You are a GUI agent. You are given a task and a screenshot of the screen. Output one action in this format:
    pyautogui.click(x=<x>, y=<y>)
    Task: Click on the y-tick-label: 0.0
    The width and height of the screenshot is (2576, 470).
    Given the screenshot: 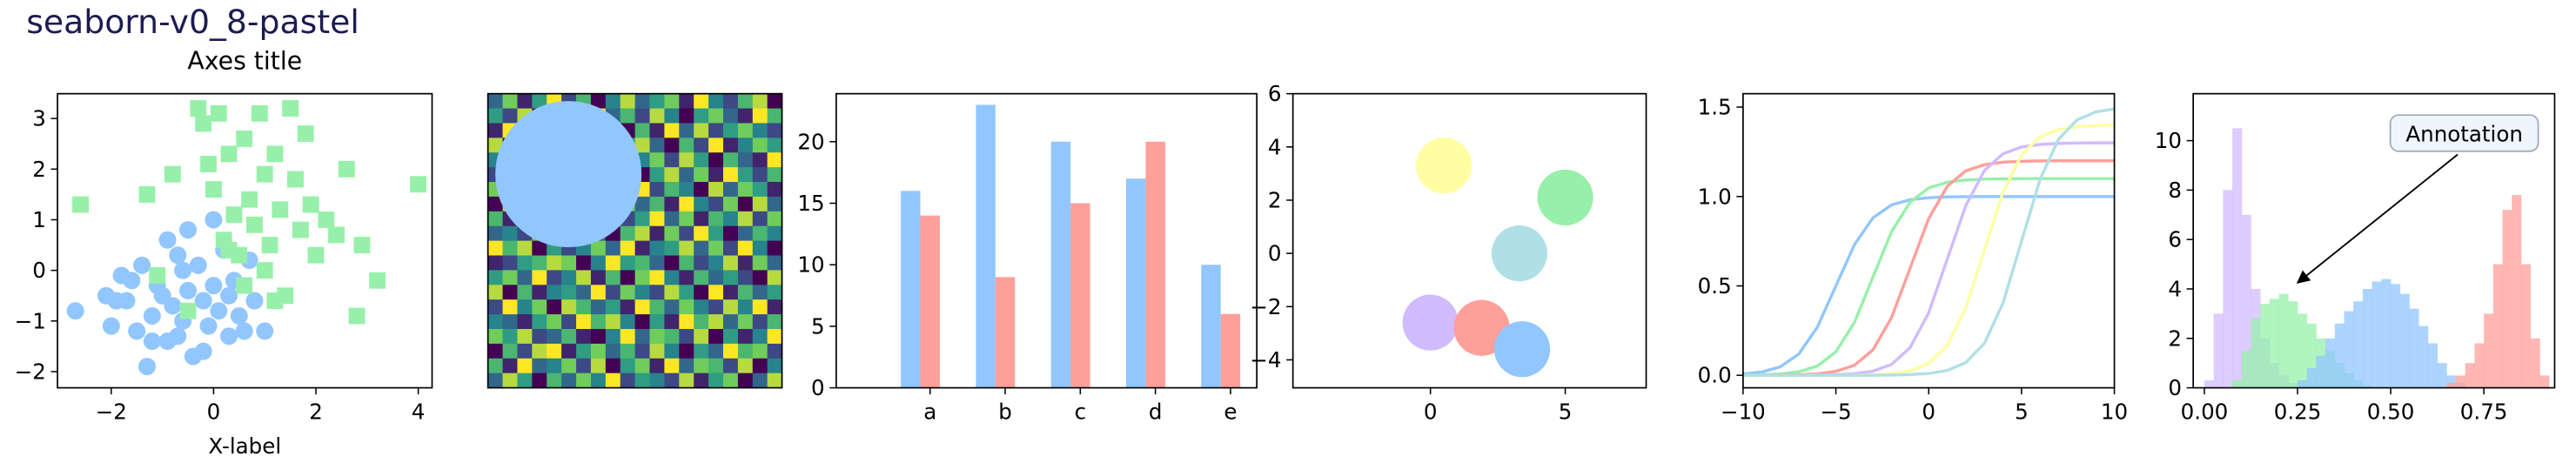 What is the action you would take?
    pyautogui.click(x=1715, y=376)
    